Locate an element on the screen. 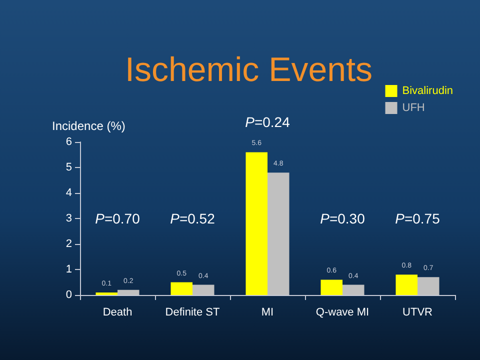 The image size is (480, 360). y-tick-label: 6 is located at coordinates (69, 142).